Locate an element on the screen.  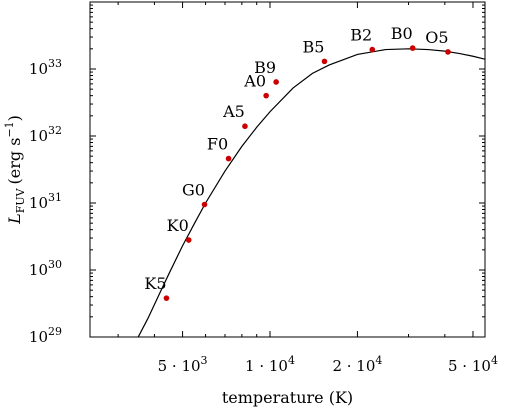
point-label-k0: K0 is located at coordinates (178, 225).